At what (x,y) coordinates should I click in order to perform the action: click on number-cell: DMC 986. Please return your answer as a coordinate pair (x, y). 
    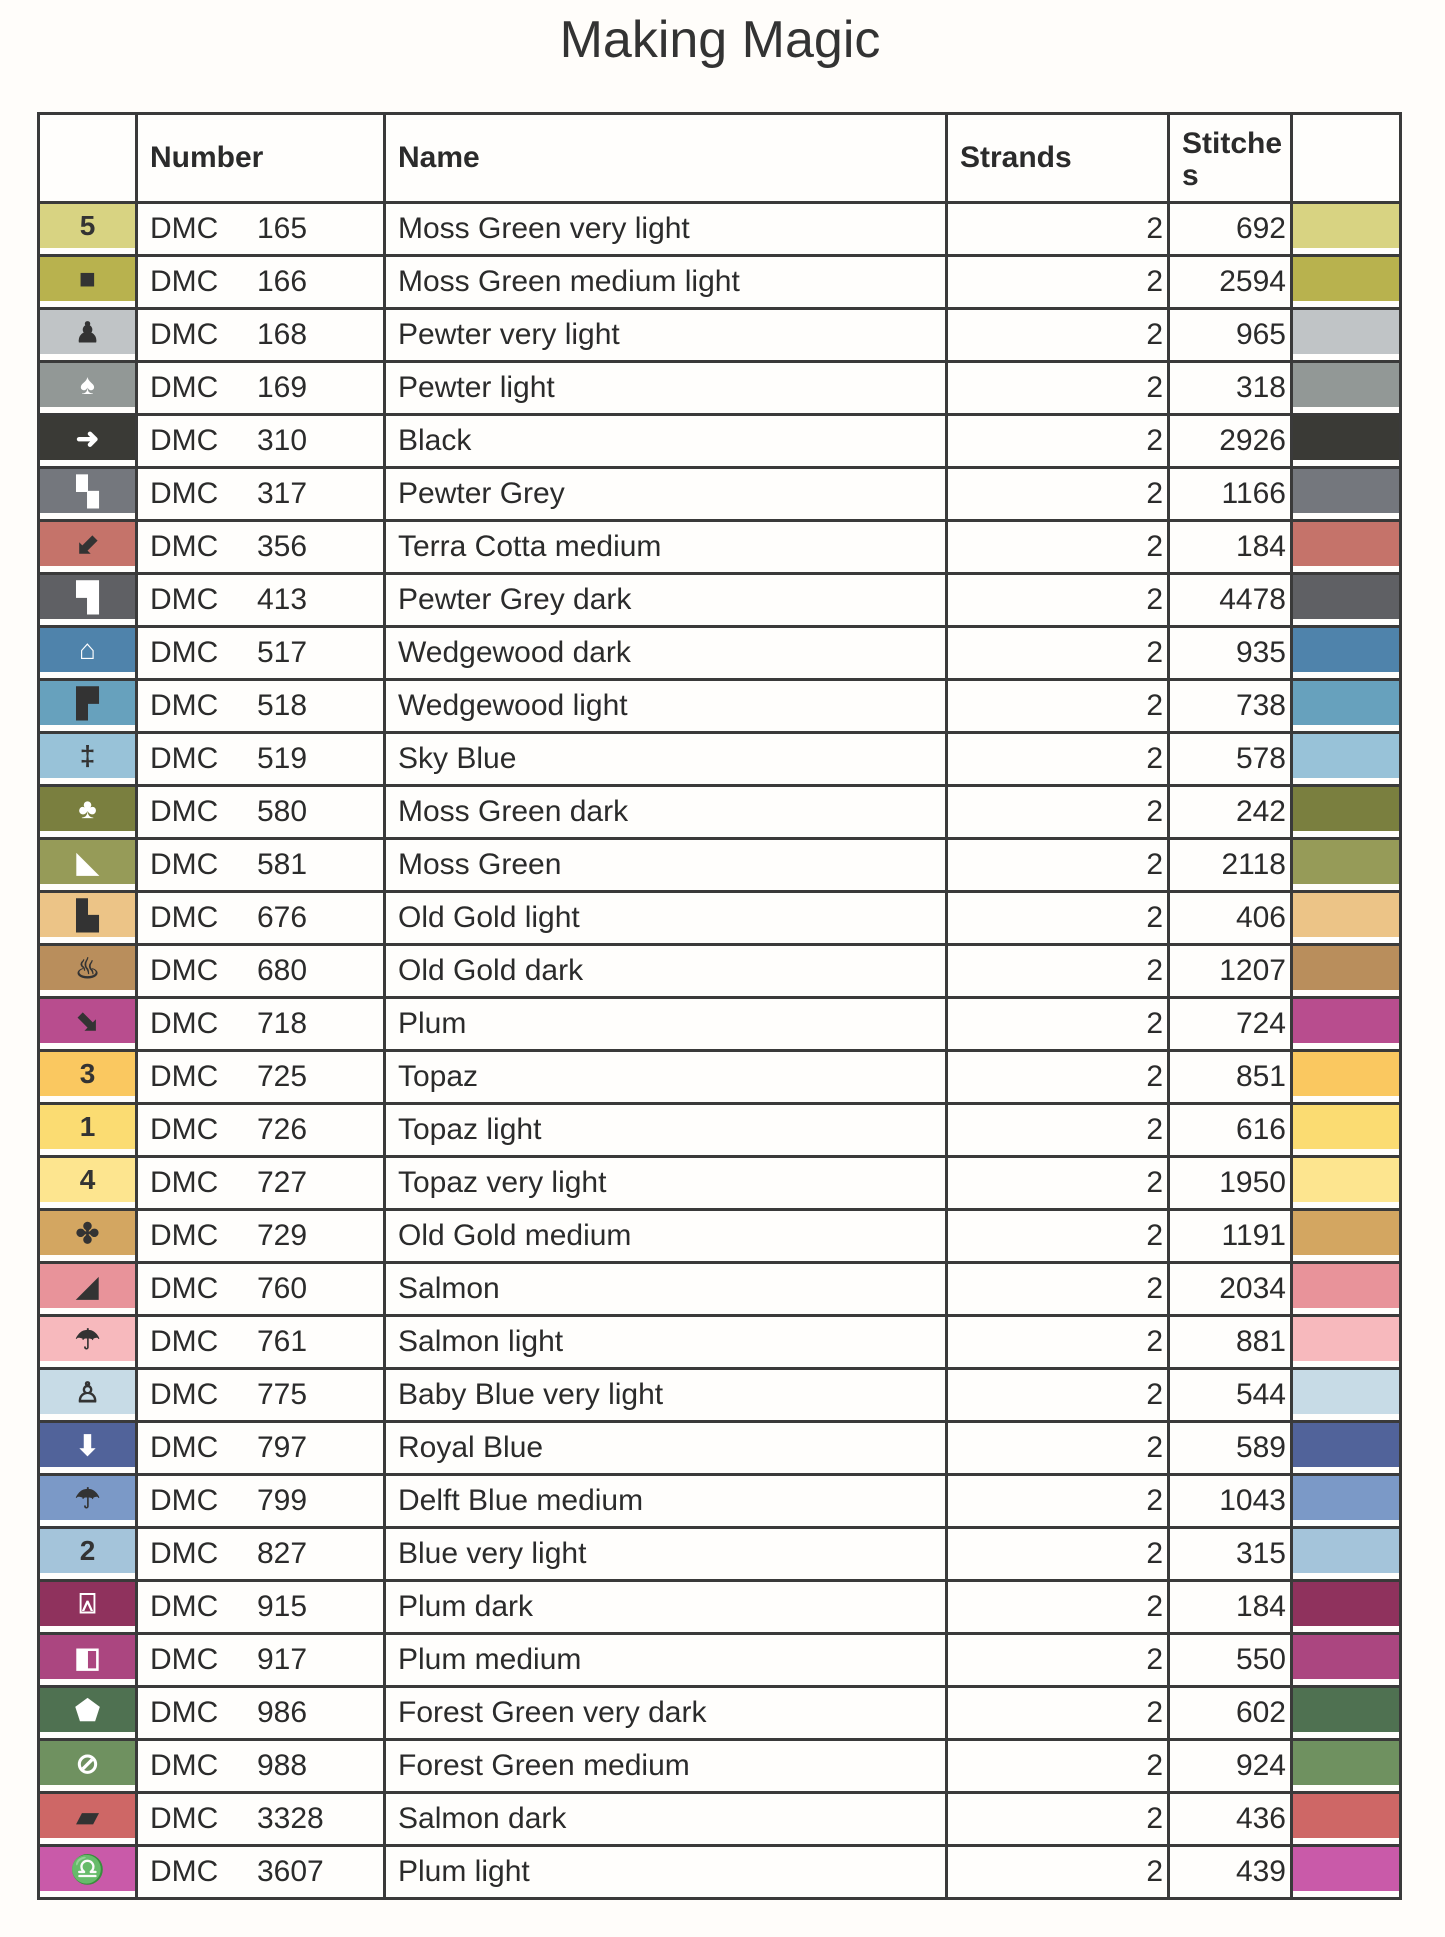
    Looking at the image, I should click on (260, 1713).